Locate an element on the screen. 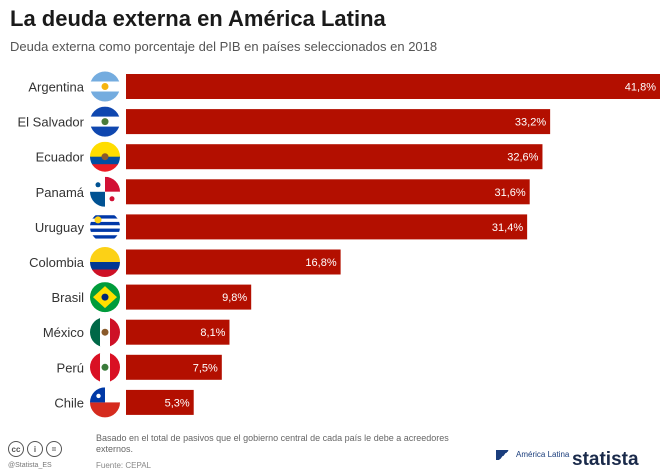 Image resolution: width=660 pixels, height=474 pixels. category-label-mexico: México is located at coordinates (63, 332).